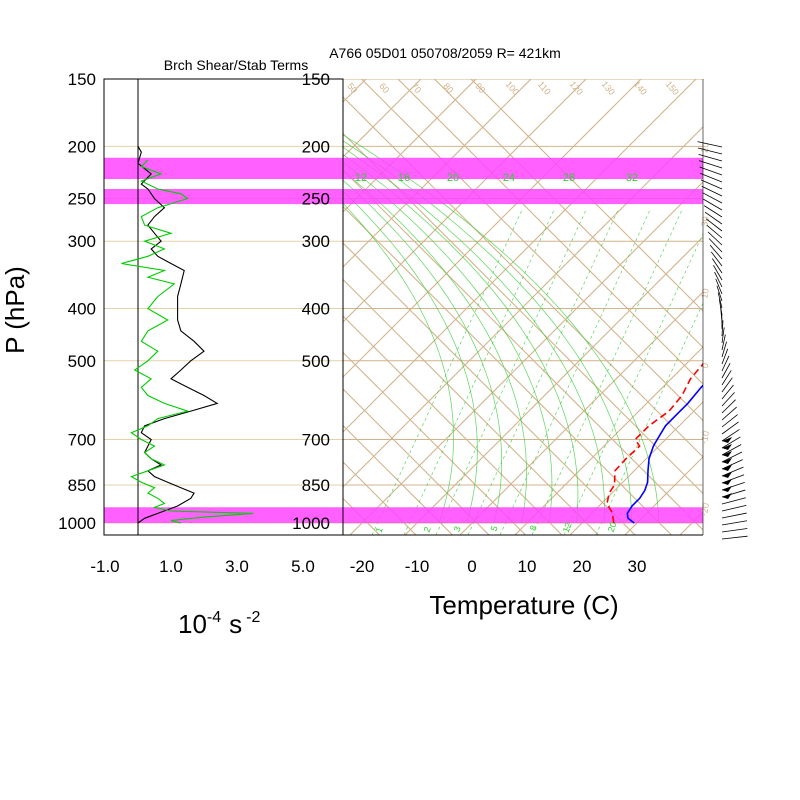 The width and height of the screenshot is (800, 800). I want to click on temperature-tick-label: 10, so click(527, 566).